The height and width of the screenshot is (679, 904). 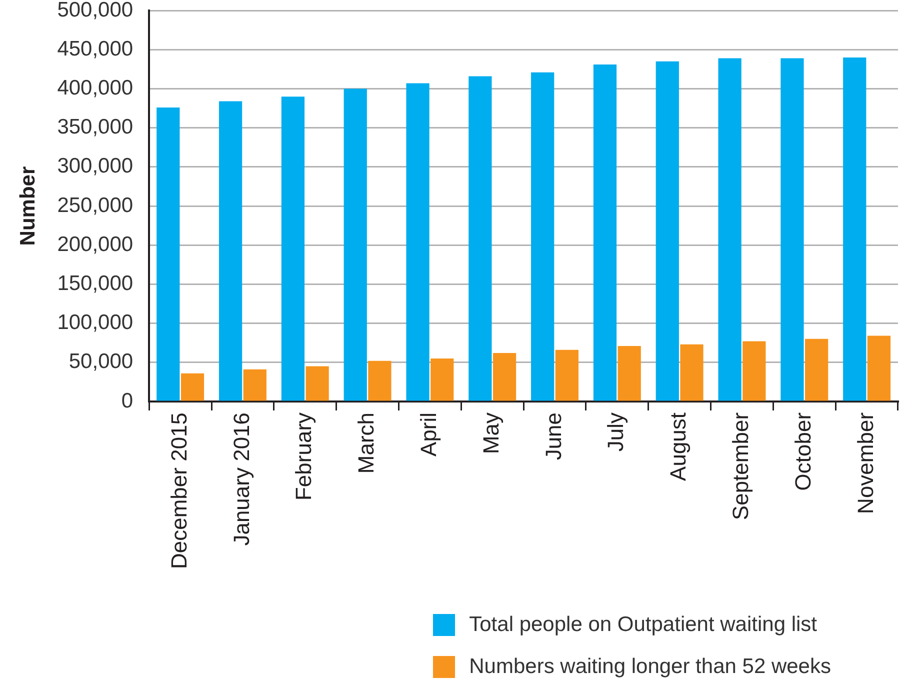 I want to click on legend-label: Total people on Outpatient waiting list, so click(x=643, y=625).